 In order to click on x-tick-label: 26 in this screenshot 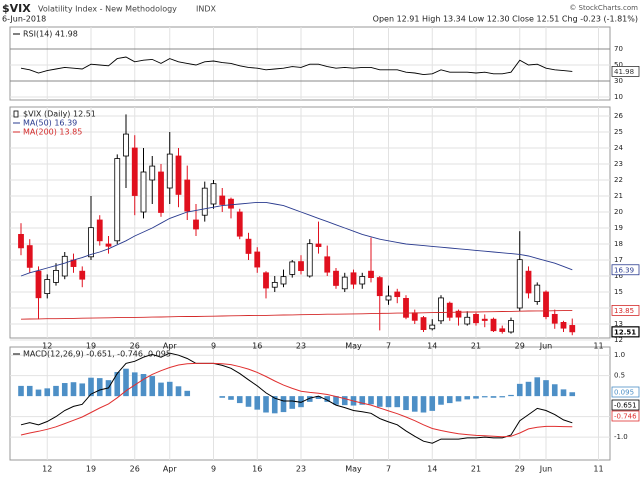, I will do `click(135, 346)`.